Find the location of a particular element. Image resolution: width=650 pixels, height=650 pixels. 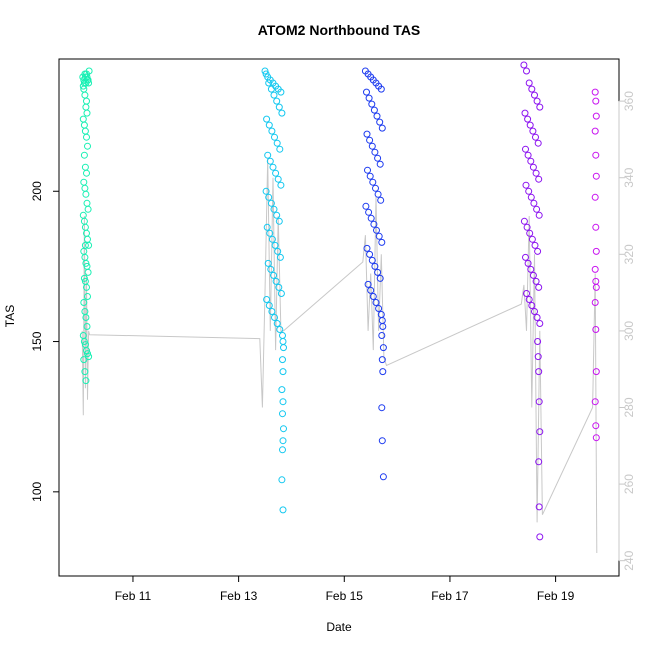

y-right-tick-label: 340 is located at coordinates (629, 177).